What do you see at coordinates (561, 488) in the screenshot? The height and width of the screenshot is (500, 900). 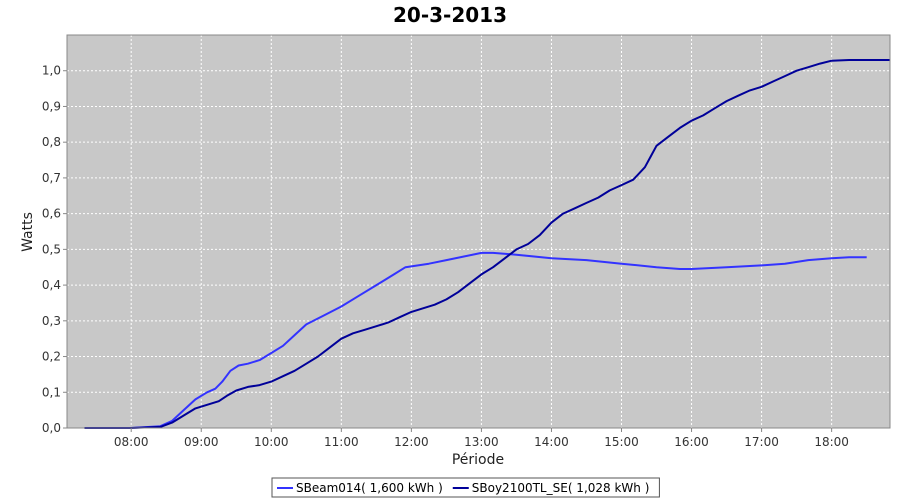 I see `legend-label-2: SBoy2100TL_SE( 1,028 kWh )` at bounding box center [561, 488].